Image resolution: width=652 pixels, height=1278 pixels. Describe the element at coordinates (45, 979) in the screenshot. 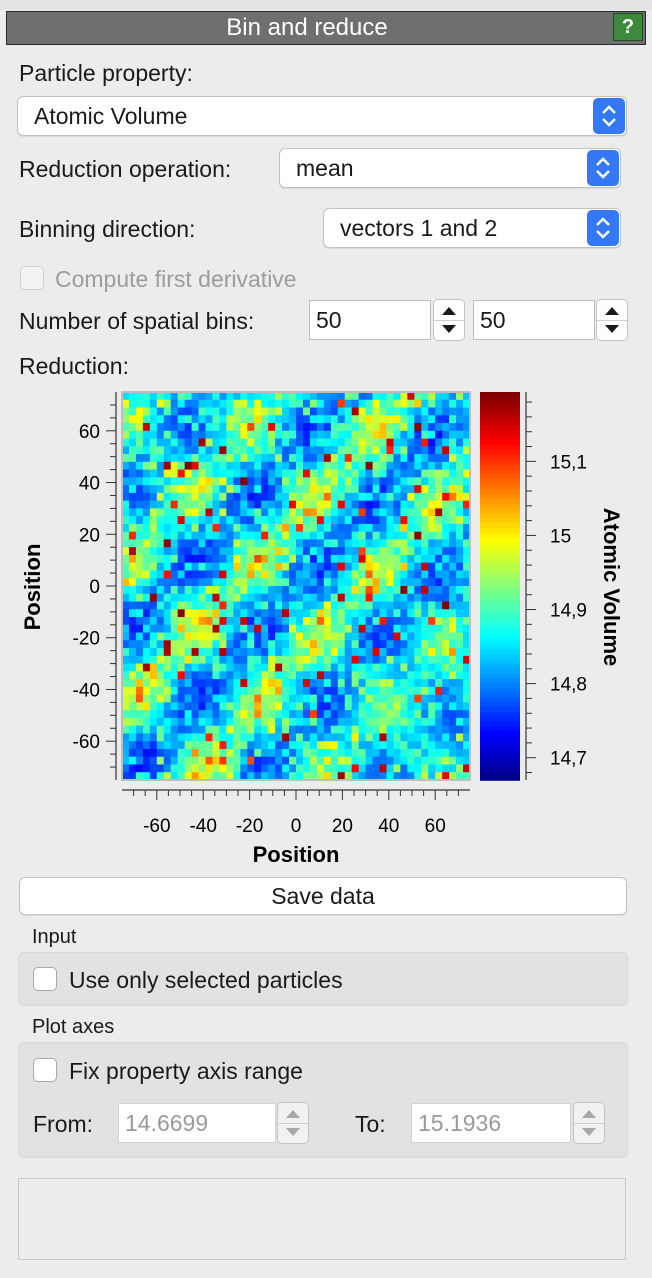

I see `selected-only-checkbox` at that location.